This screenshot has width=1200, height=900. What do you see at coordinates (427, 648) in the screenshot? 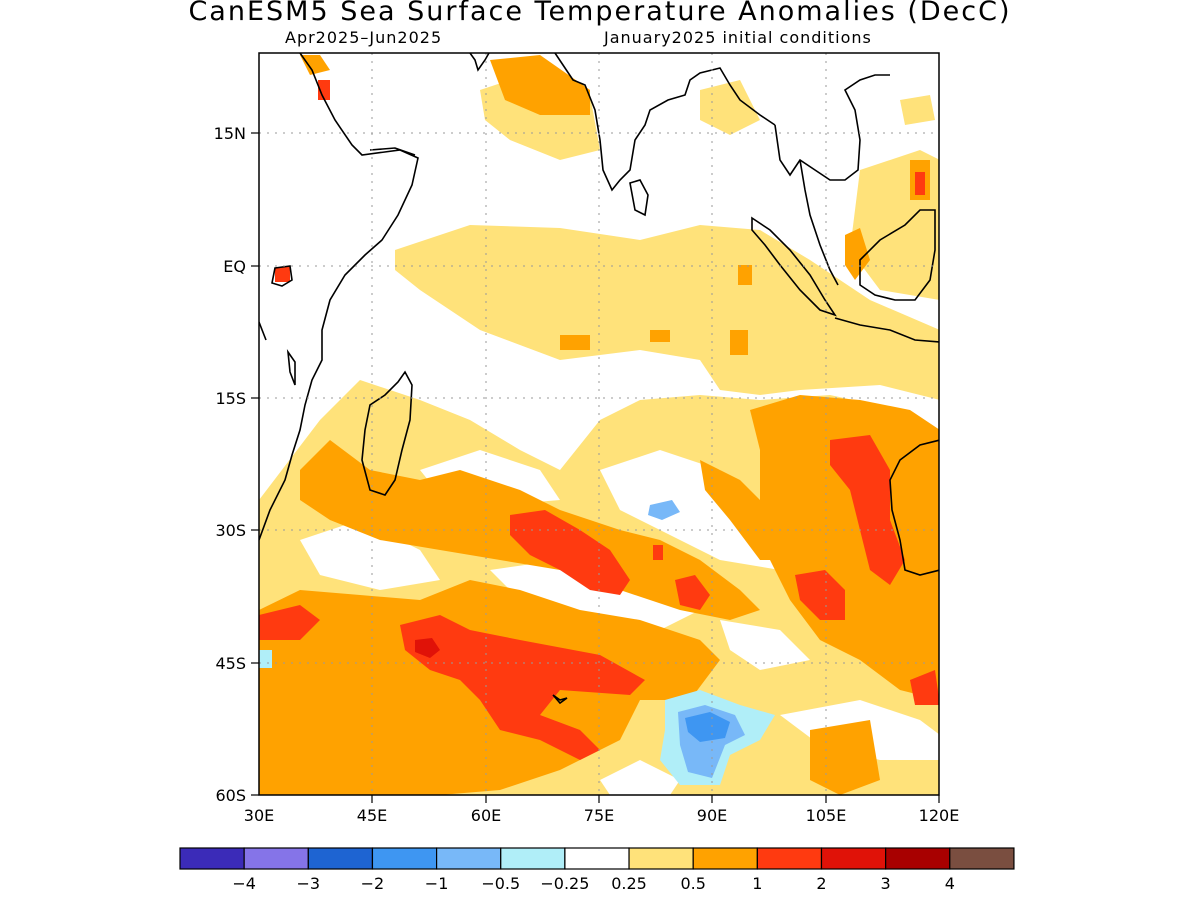
I see `anomaly-2-3-areas` at bounding box center [427, 648].